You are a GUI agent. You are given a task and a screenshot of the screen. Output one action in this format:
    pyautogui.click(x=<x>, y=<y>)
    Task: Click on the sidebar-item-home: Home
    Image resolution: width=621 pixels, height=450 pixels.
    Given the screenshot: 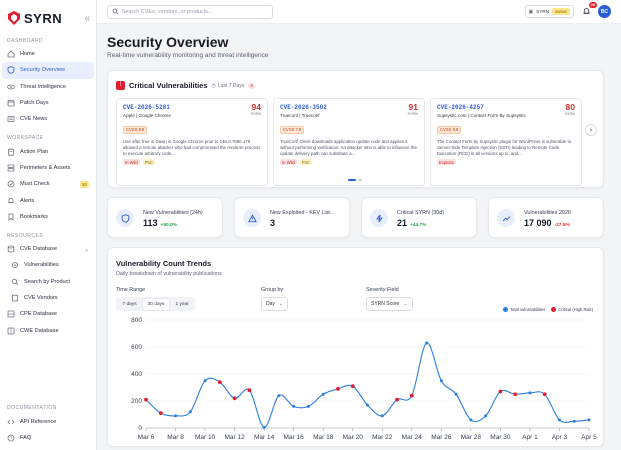 What is the action you would take?
    pyautogui.click(x=48, y=54)
    